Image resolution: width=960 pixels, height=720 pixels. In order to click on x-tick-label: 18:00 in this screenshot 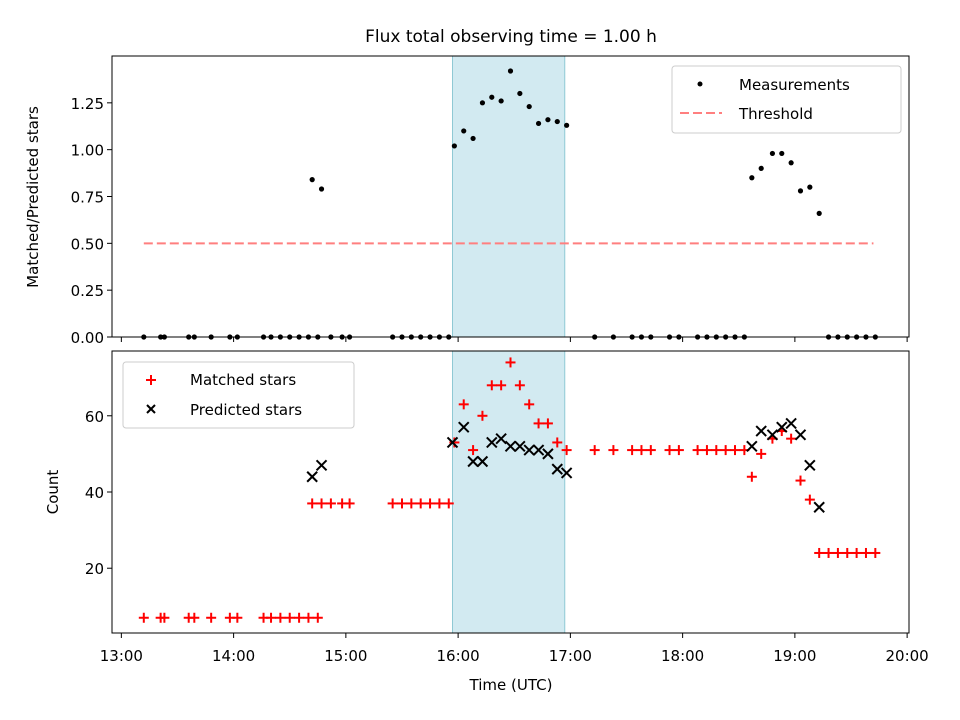, I will do `click(682, 656)`.